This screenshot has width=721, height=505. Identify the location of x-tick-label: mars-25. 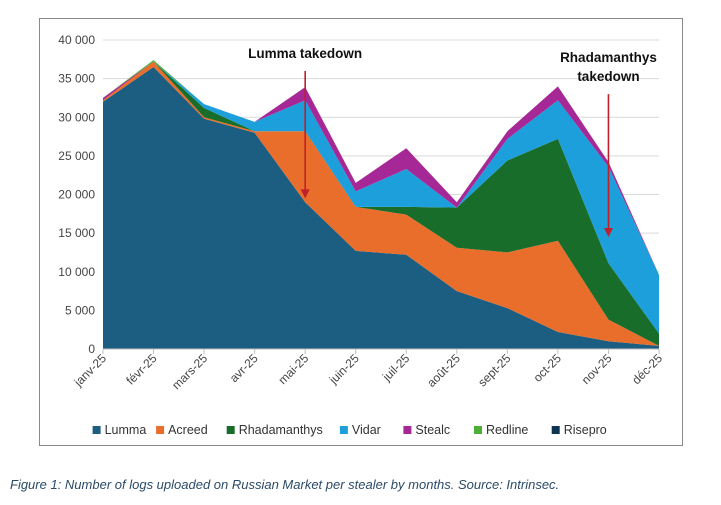
(189, 371).